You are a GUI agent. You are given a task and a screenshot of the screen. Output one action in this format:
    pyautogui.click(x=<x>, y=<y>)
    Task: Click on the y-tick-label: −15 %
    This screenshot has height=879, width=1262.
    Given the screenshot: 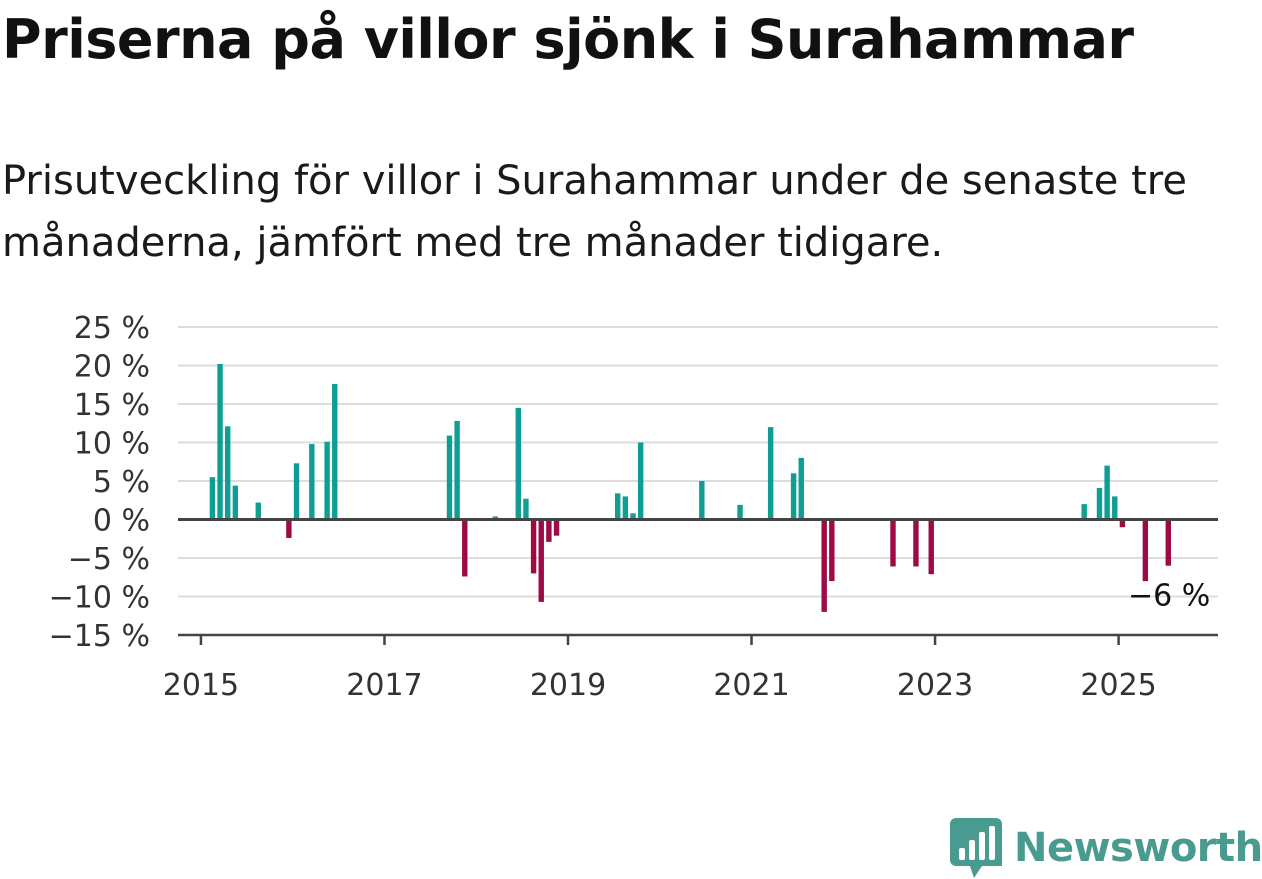 What is the action you would take?
    pyautogui.click(x=99, y=636)
    